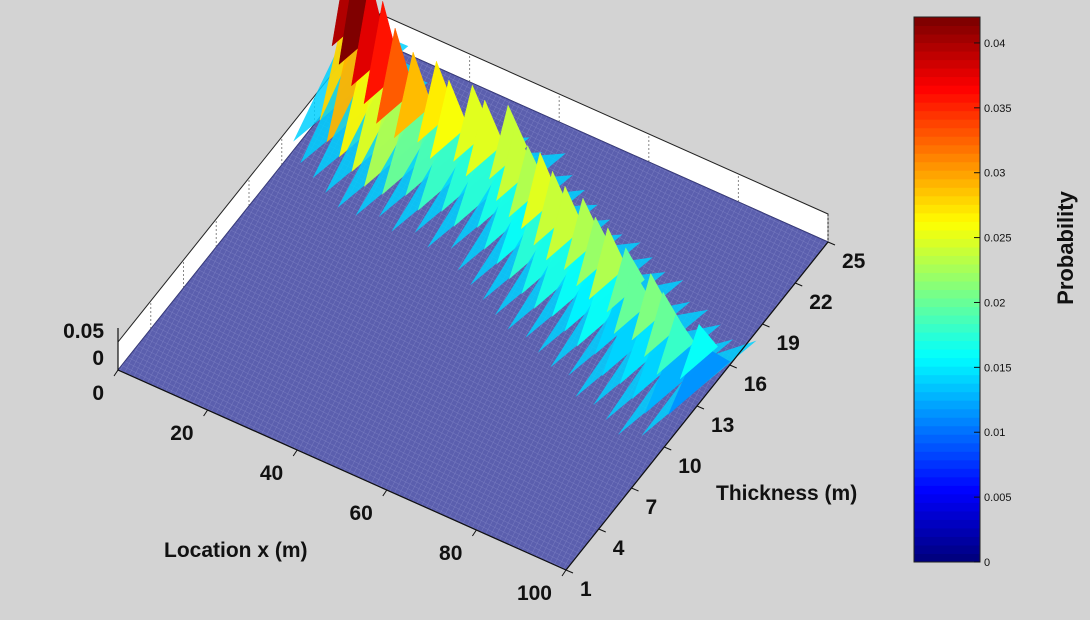 This screenshot has height=620, width=1090. Describe the element at coordinates (998, 239) in the screenshot. I see `colorbar-tick-label: 0.025` at that location.